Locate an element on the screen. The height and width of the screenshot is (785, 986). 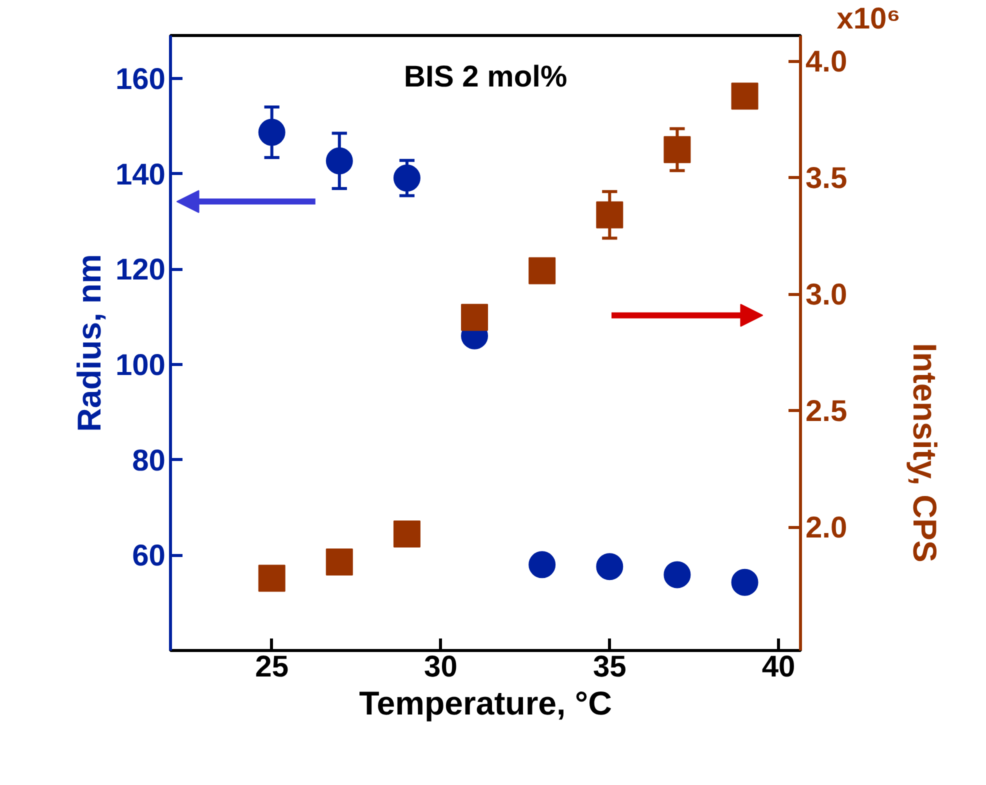
y-tick-label: 140 is located at coordinates (140, 175).